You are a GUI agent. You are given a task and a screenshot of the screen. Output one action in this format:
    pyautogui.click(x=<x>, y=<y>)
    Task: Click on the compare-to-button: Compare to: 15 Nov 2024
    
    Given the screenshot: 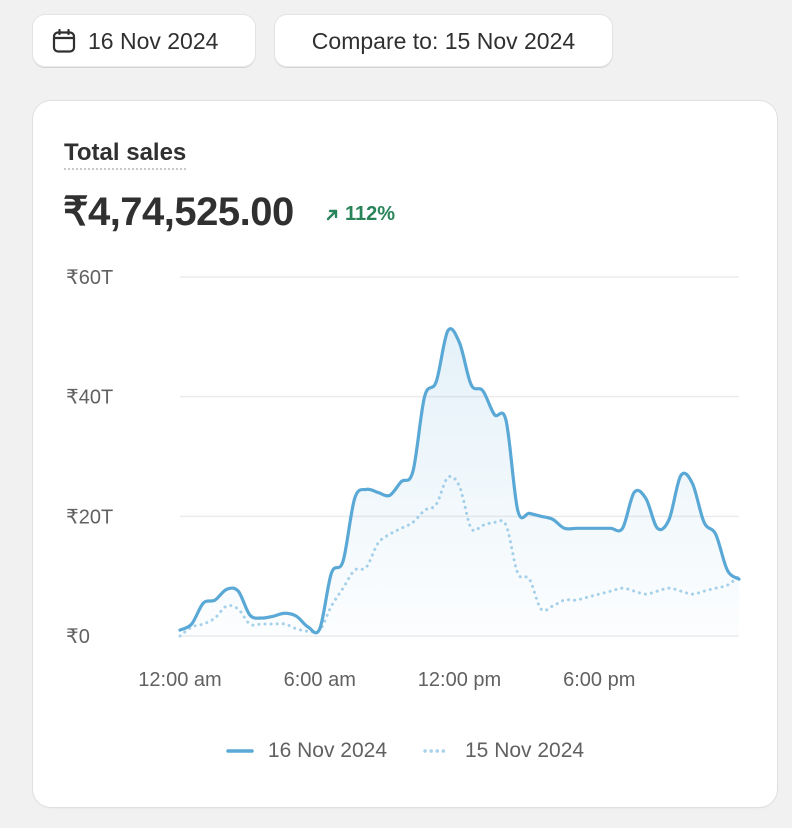 What is the action you would take?
    pyautogui.click(x=443, y=41)
    